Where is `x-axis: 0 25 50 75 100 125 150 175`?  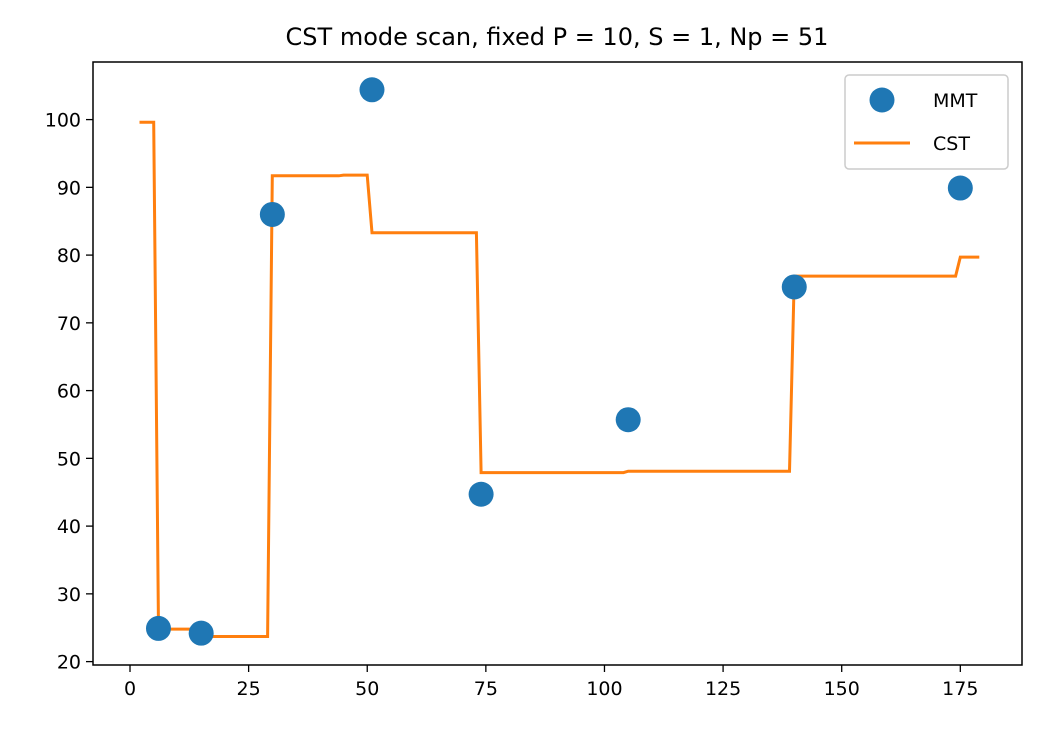
x-axis: 0 25 50 75 100 125 150 175 is located at coordinates (551, 682).